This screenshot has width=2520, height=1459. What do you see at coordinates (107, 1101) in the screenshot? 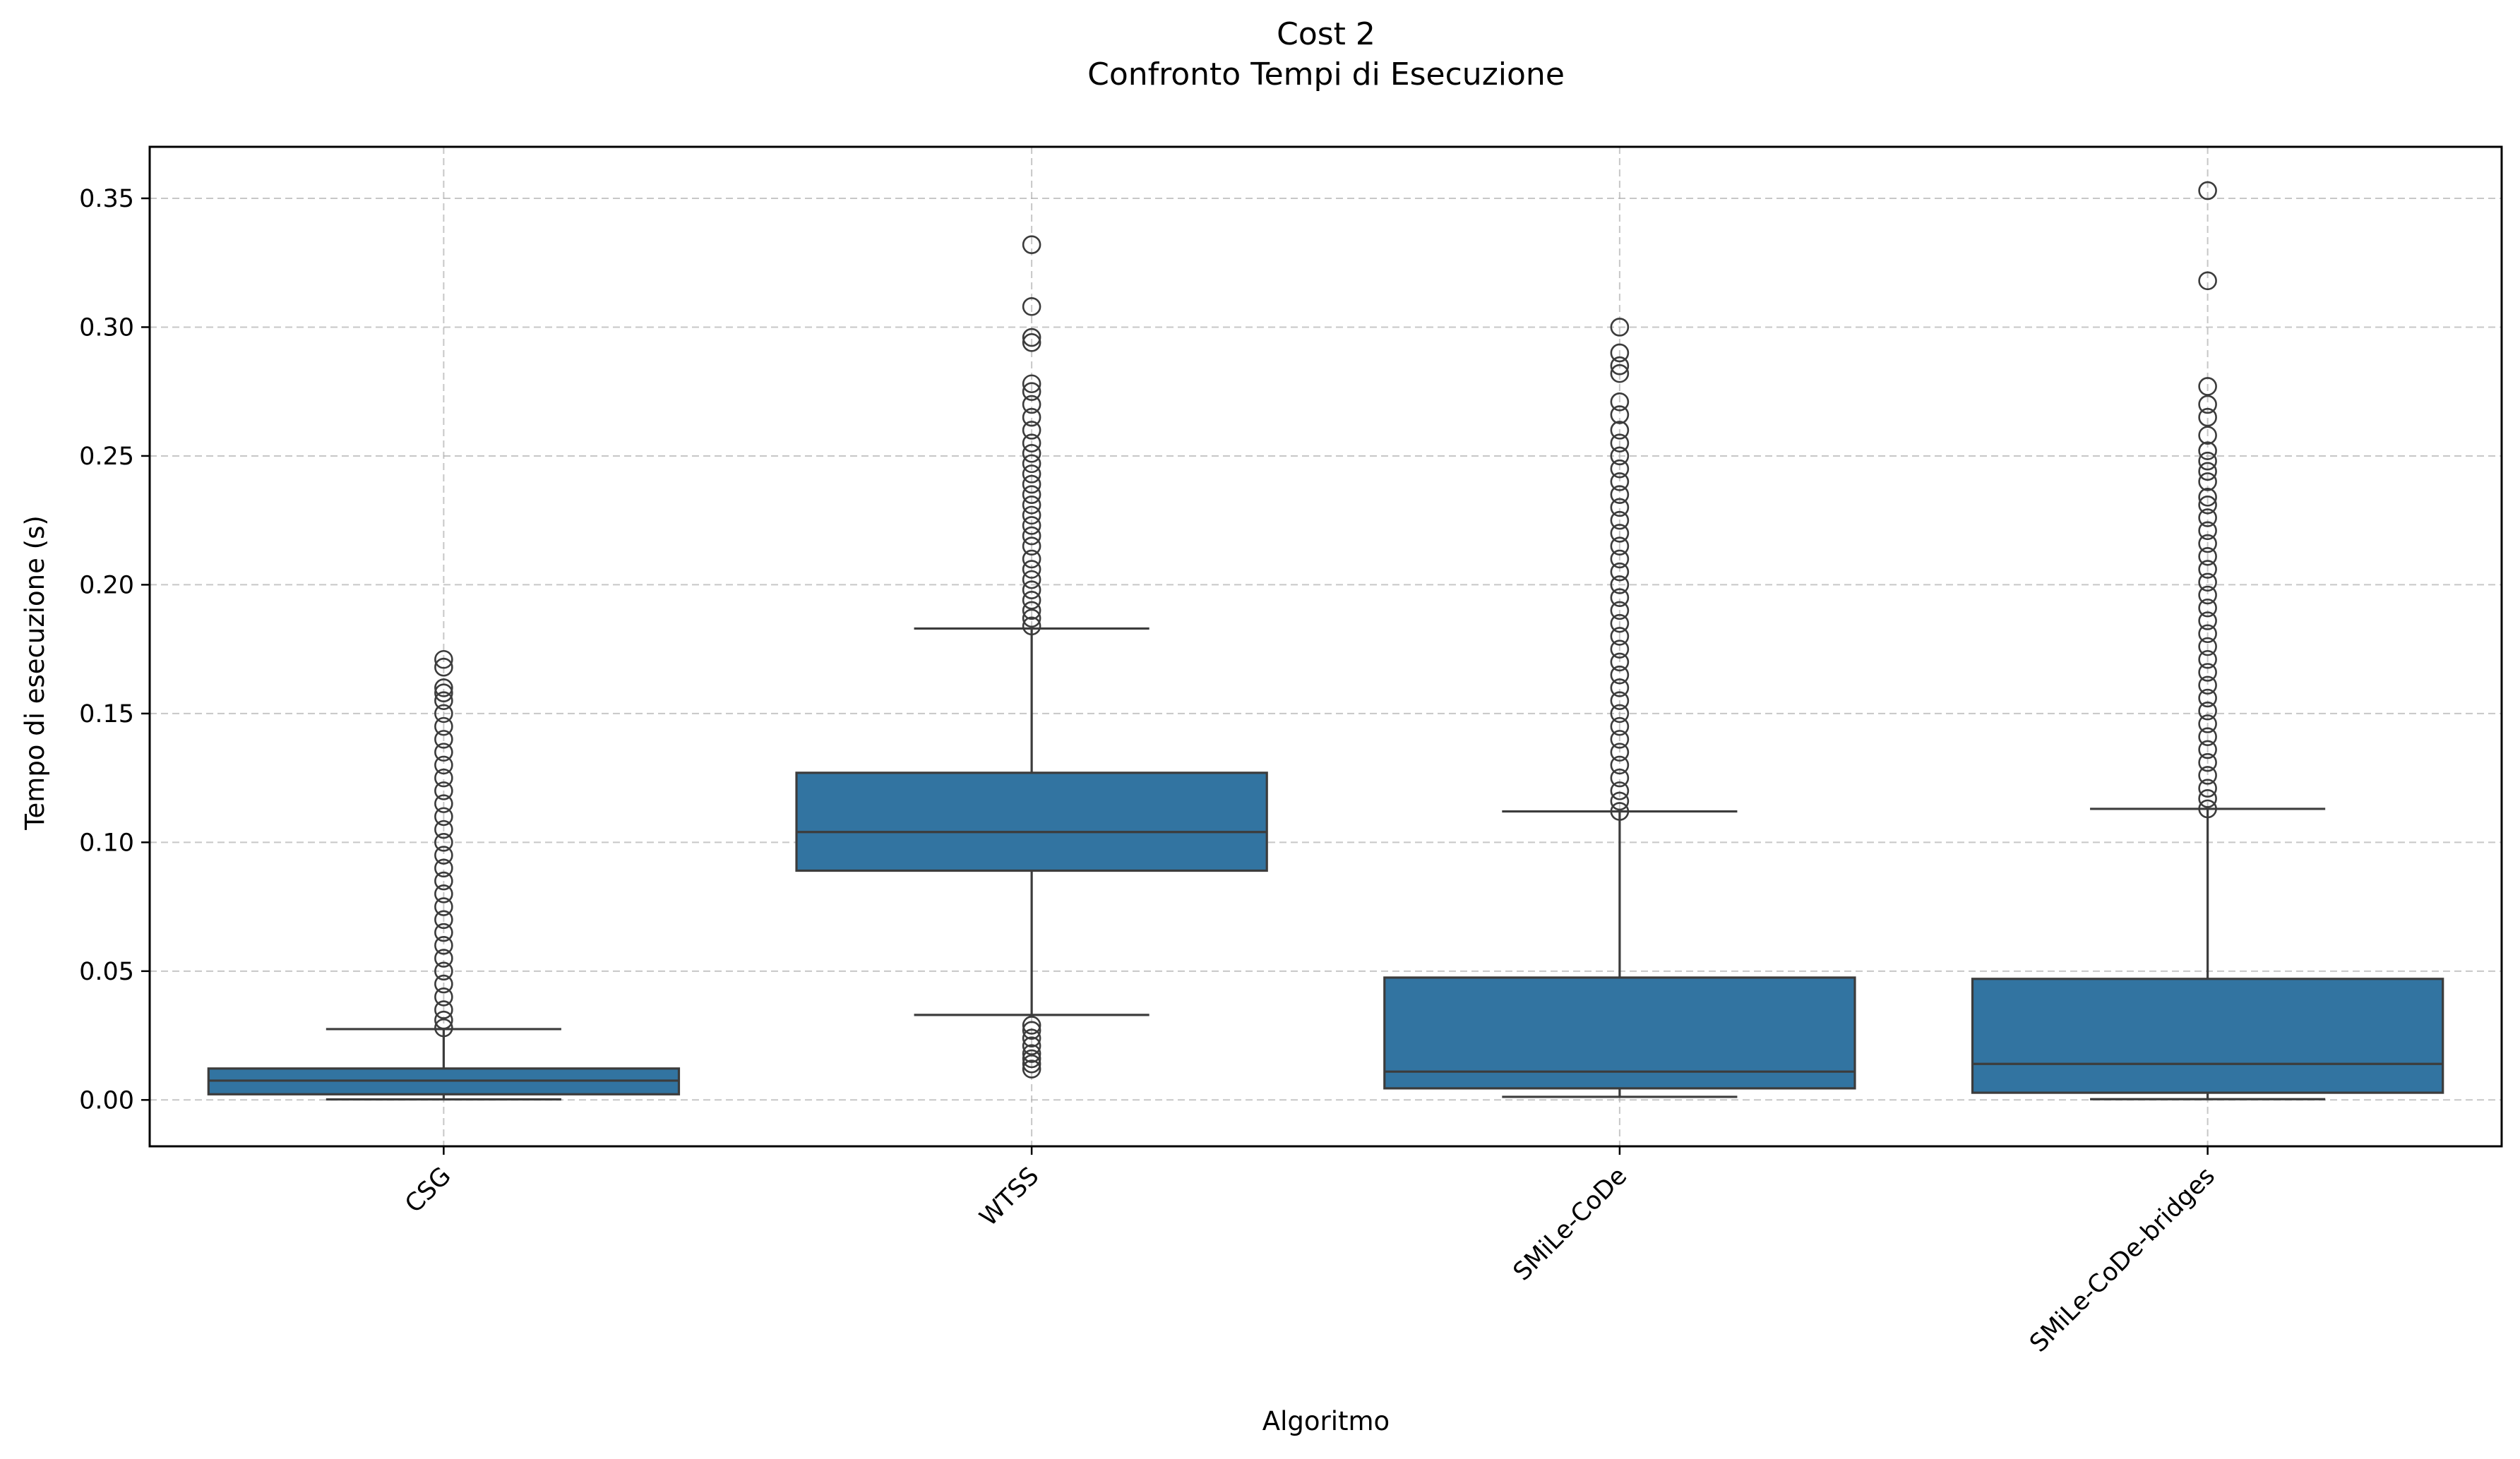
I see `y-tick-label: 0.00` at bounding box center [107, 1101].